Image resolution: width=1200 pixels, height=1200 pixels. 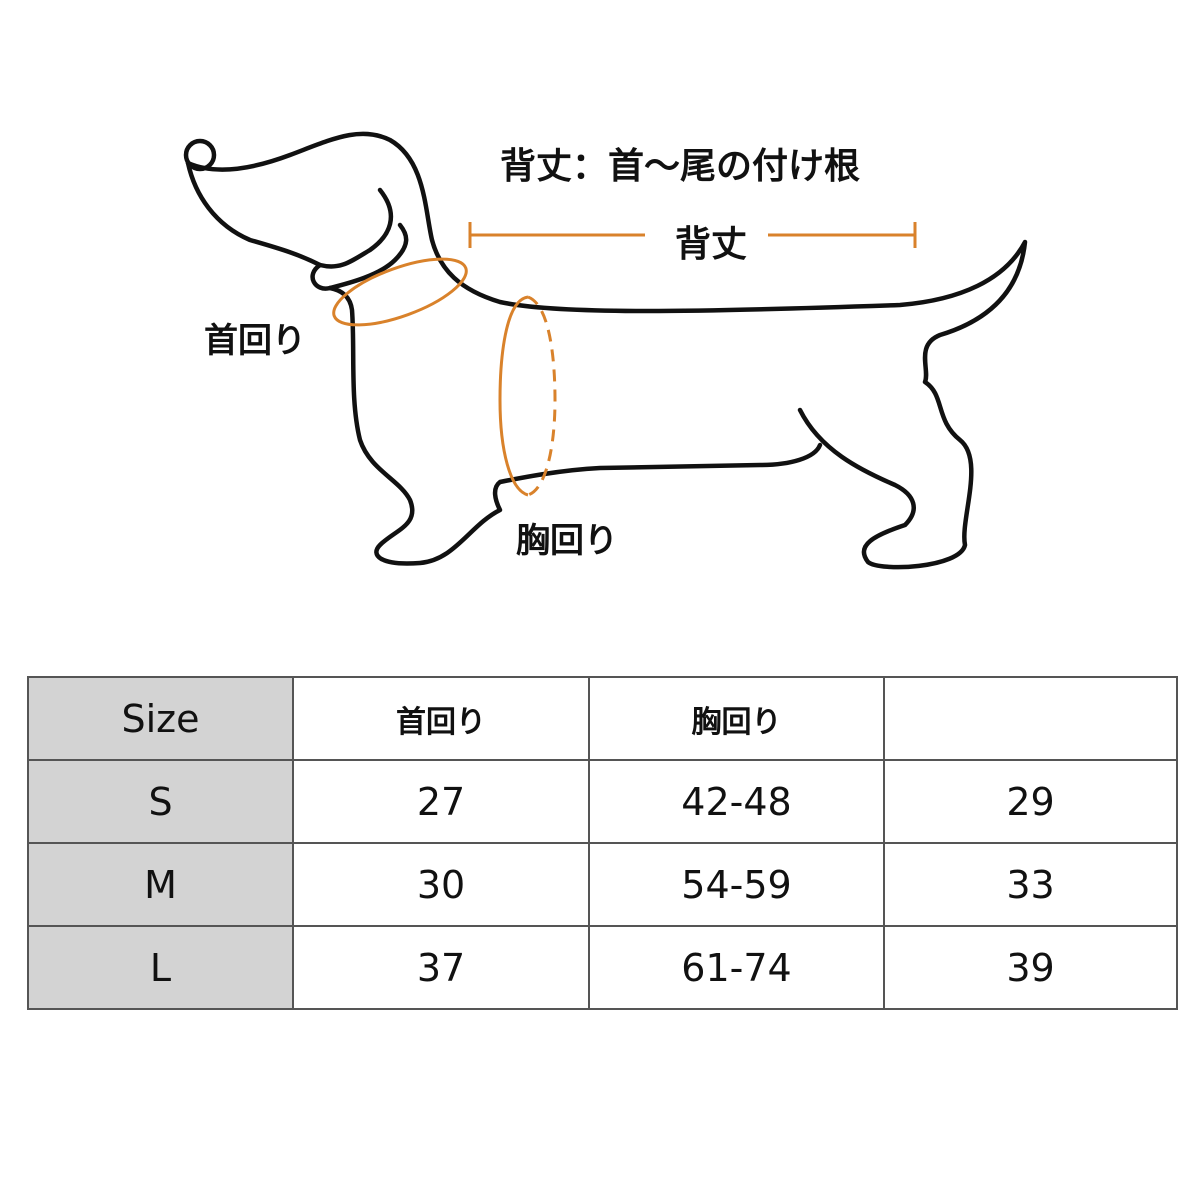 What do you see at coordinates (160, 718) in the screenshot?
I see `header-size: Size` at bounding box center [160, 718].